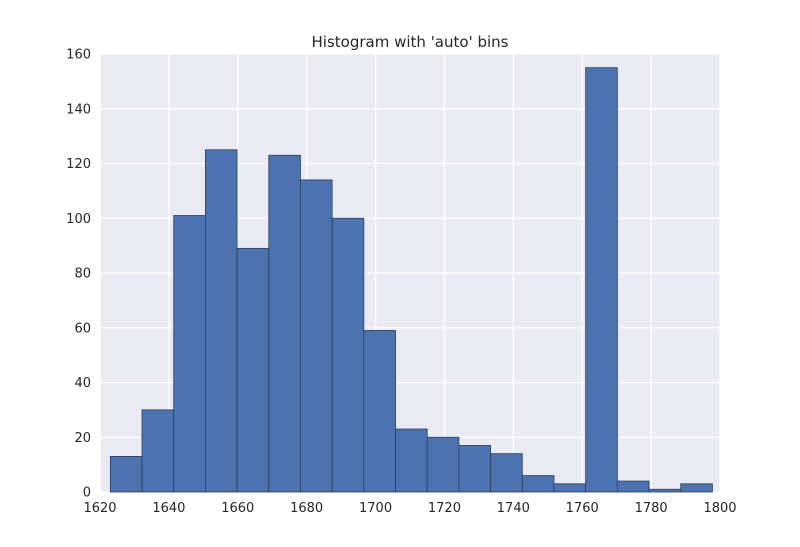 This screenshot has height=547, width=800. What do you see at coordinates (78, 55) in the screenshot?
I see `y-tick-label-160: 160` at bounding box center [78, 55].